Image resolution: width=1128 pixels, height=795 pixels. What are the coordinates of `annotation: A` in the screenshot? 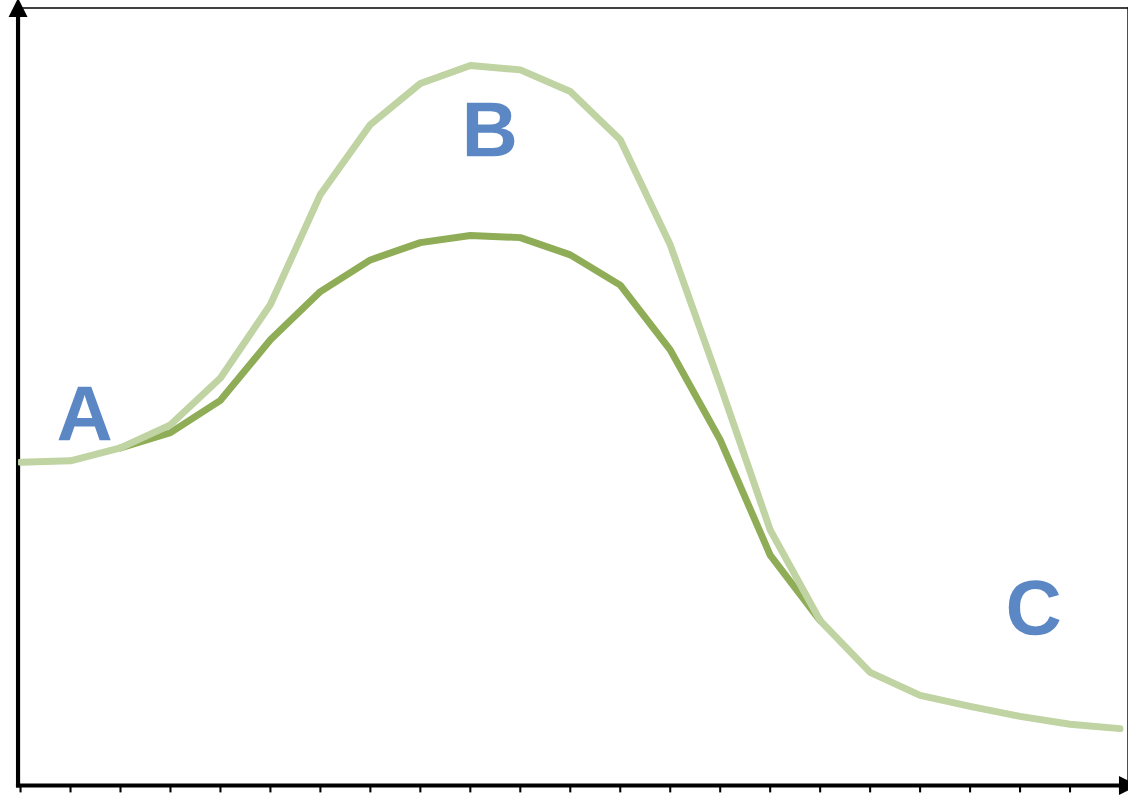 It's located at (84, 413).